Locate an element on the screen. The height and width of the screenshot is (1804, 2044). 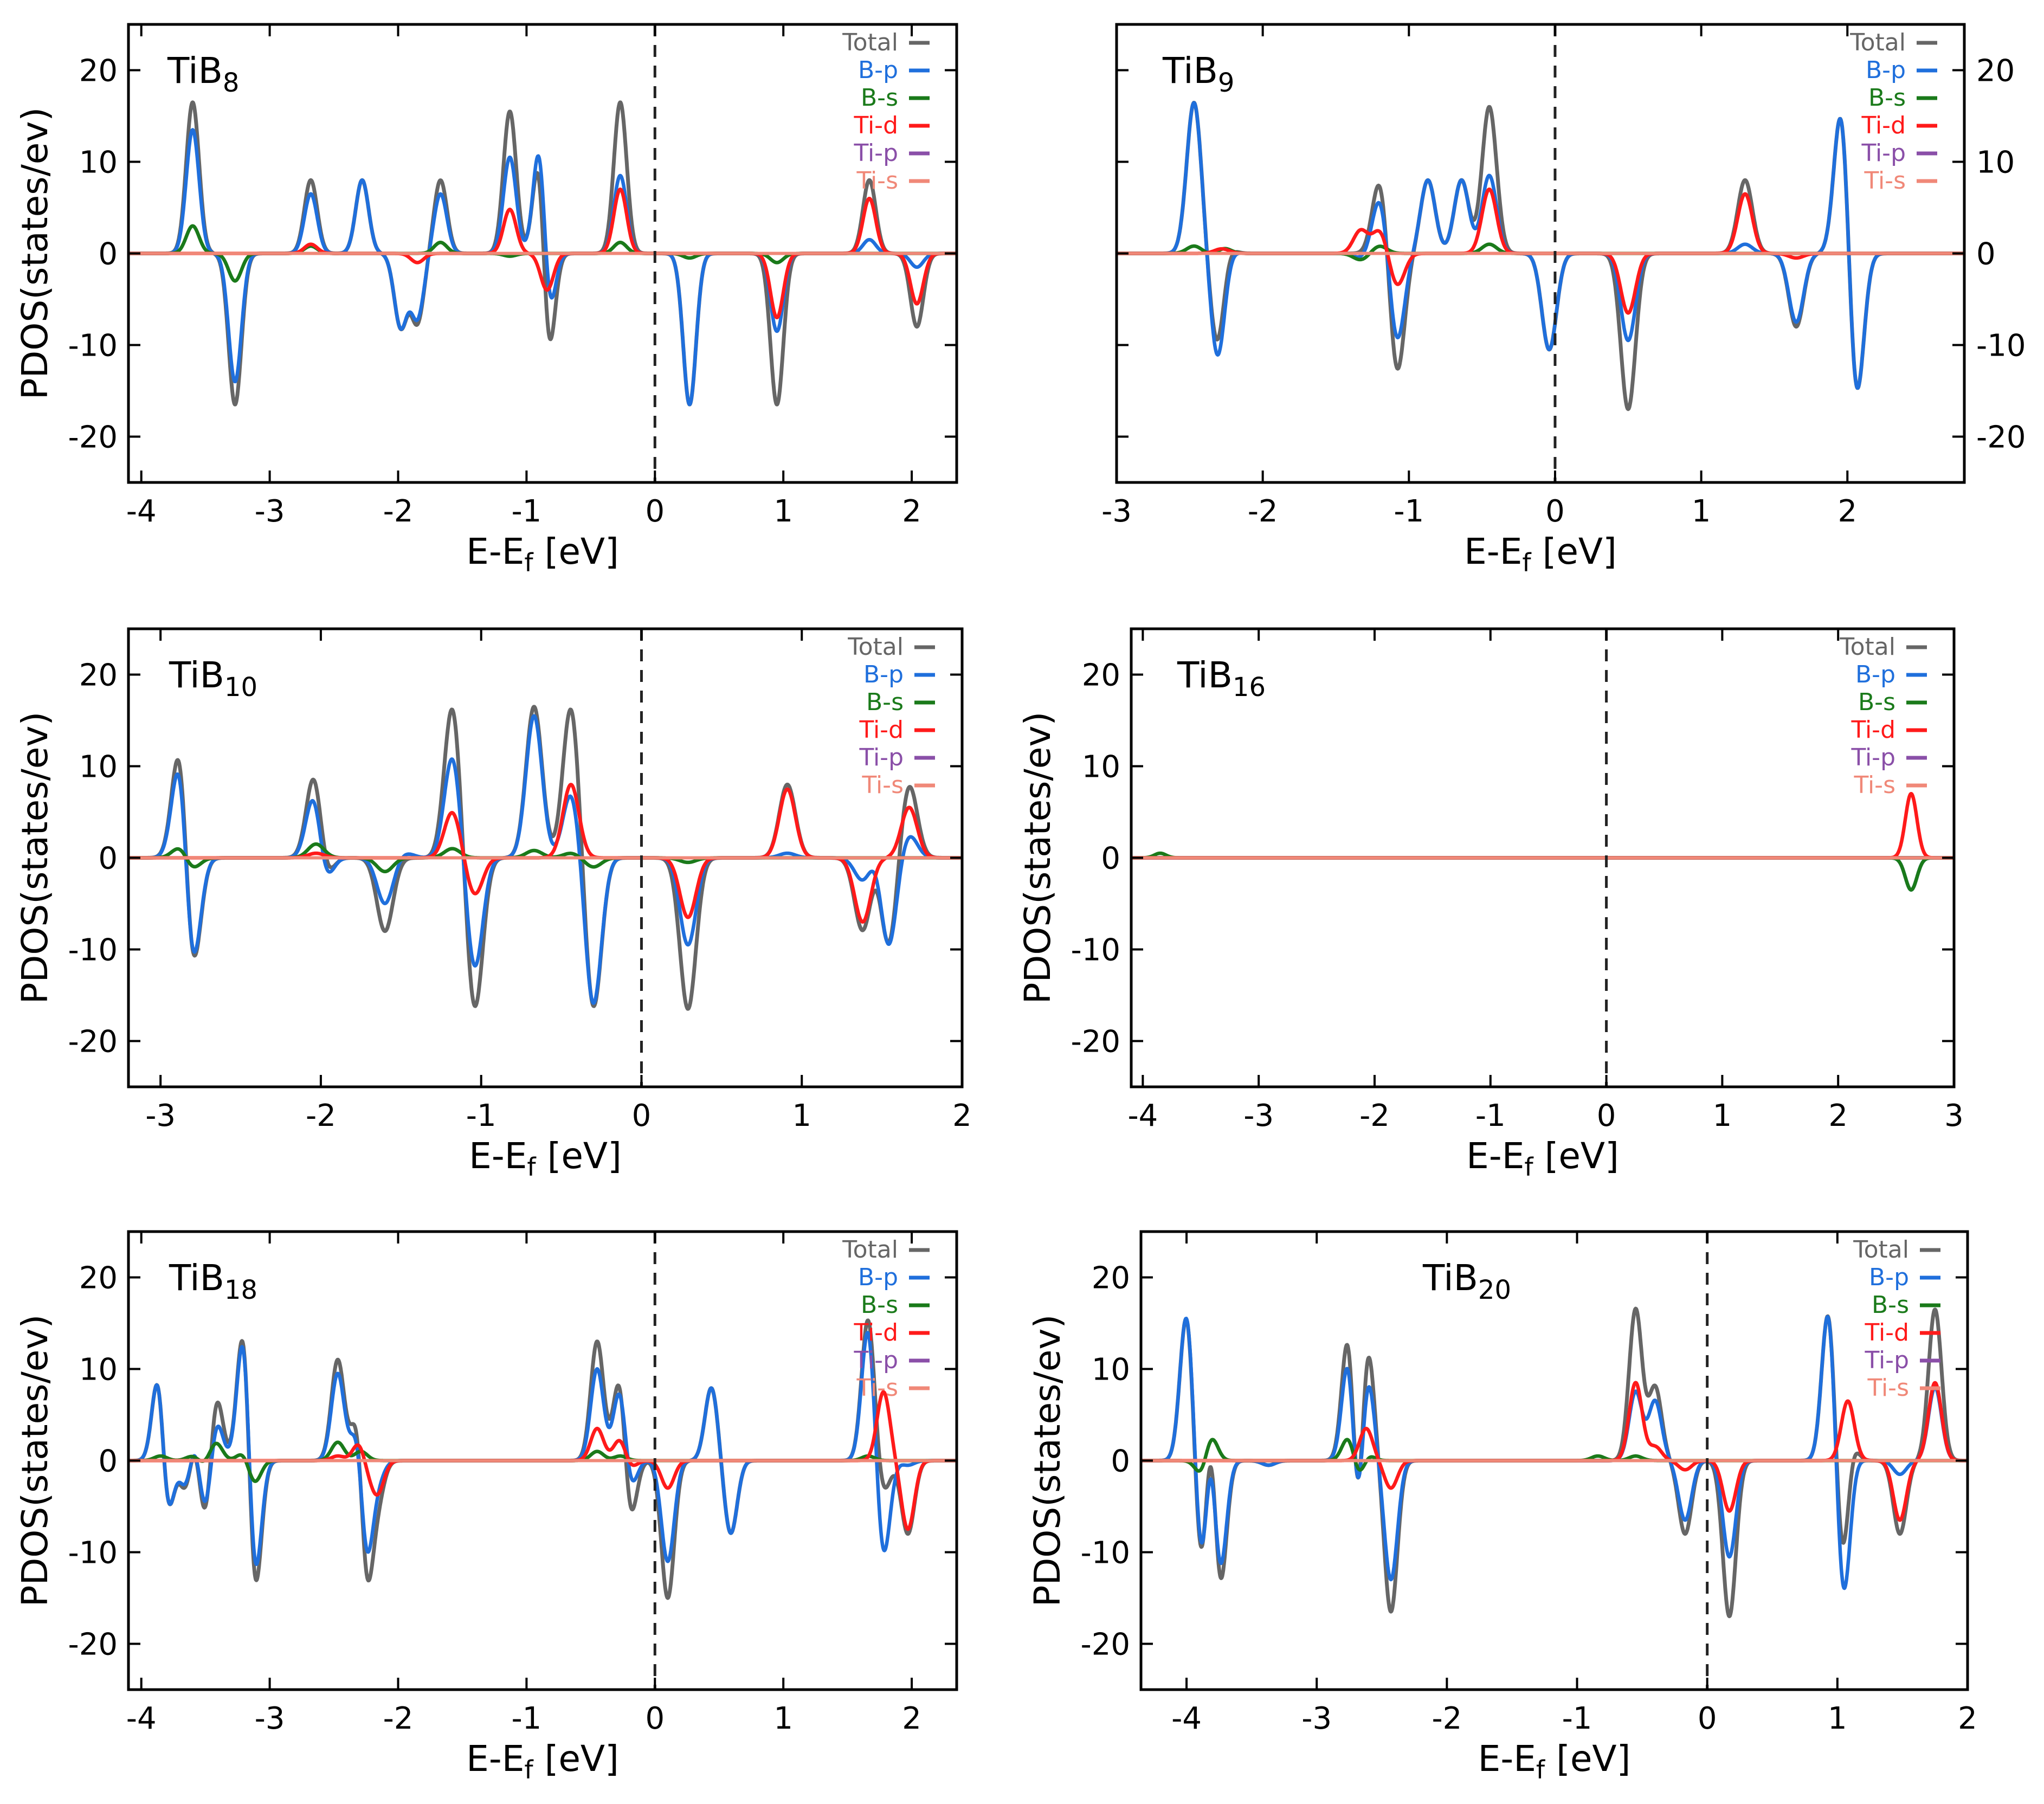
x-tick-label: 3 is located at coordinates (1954, 1115).